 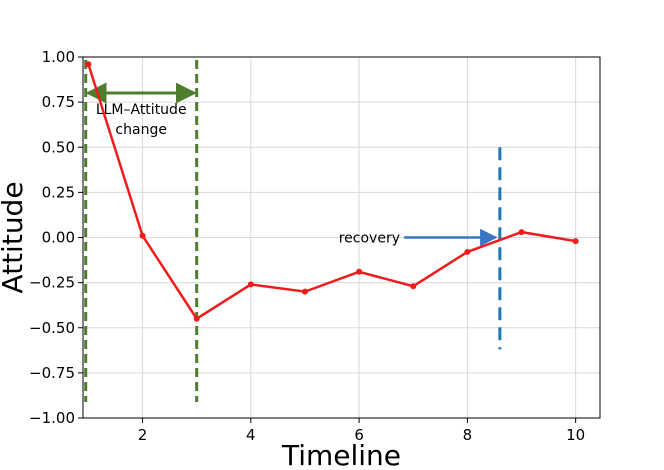 What do you see at coordinates (52, 418) in the screenshot?
I see `y-tick-label: −1.00` at bounding box center [52, 418].